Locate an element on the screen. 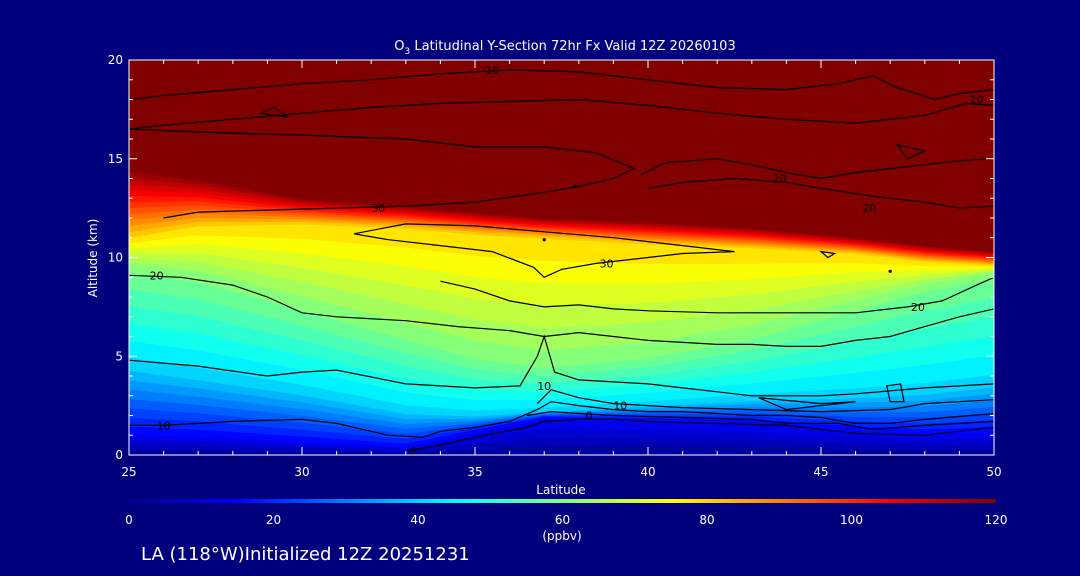 The width and height of the screenshot is (1080, 576). colorbar-tick-label: 0 is located at coordinates (129, 520).